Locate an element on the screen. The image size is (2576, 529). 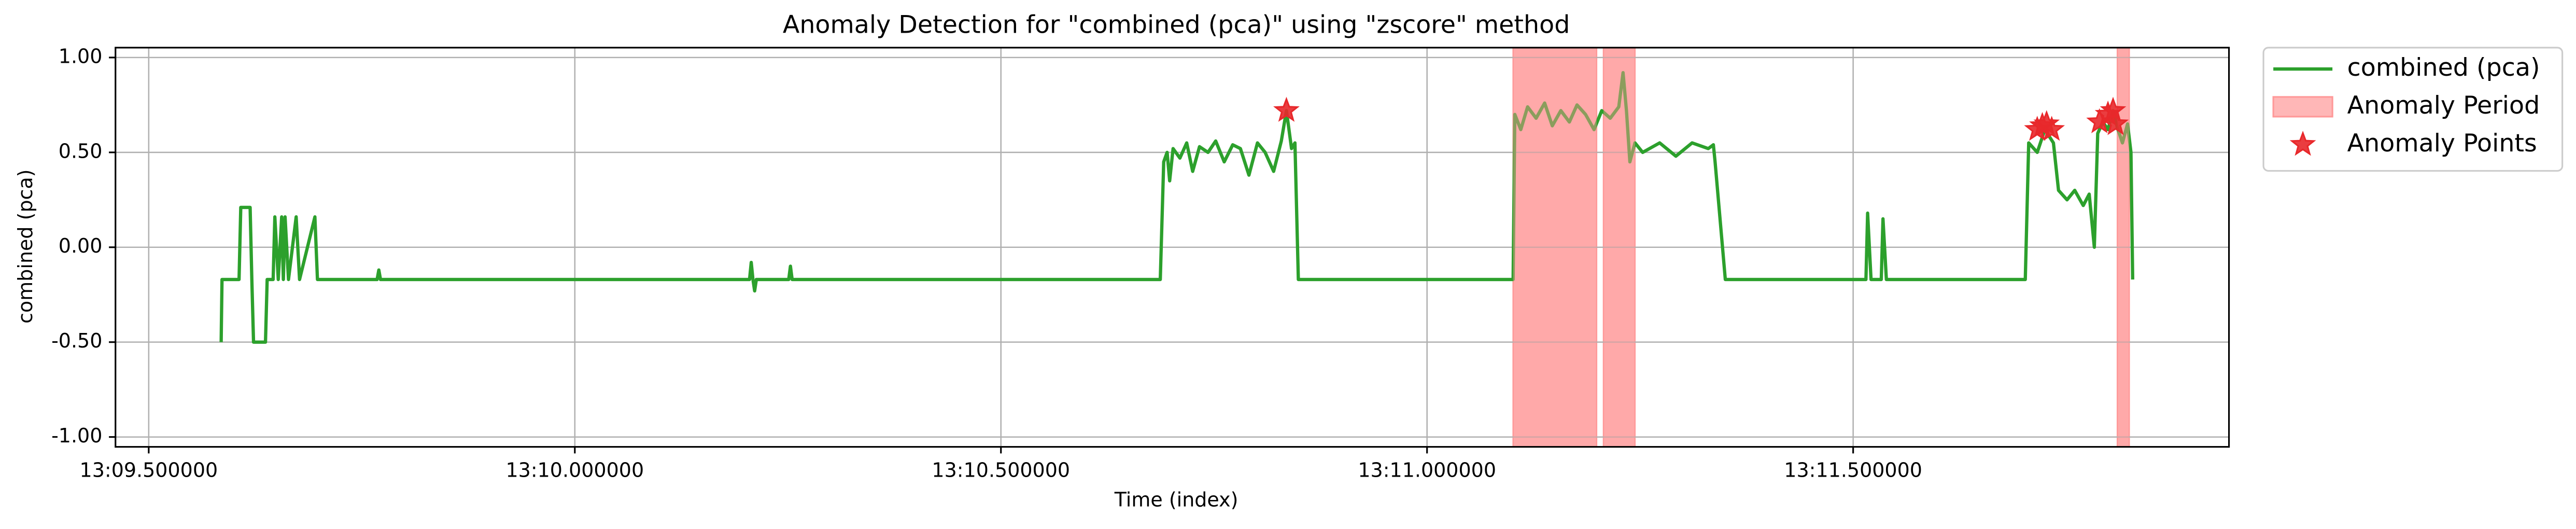
y-tick-label: 0.00 is located at coordinates (81, 246).